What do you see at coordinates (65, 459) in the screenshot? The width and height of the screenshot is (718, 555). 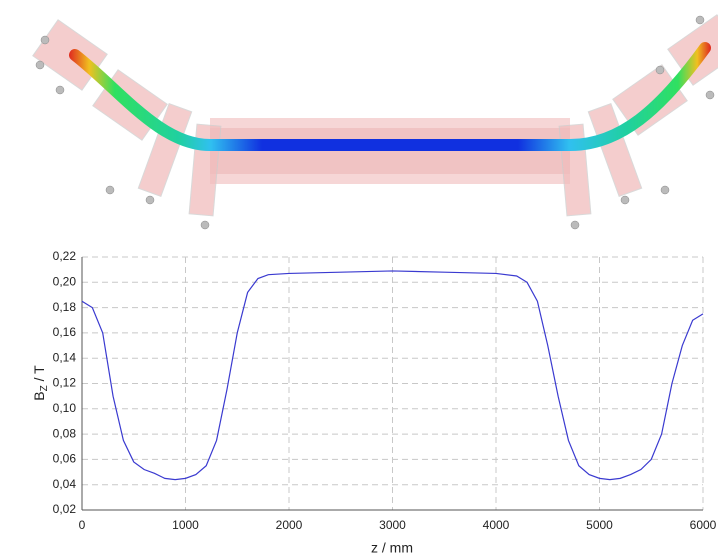 I see `y-tick-label: 0,06` at bounding box center [65, 459].